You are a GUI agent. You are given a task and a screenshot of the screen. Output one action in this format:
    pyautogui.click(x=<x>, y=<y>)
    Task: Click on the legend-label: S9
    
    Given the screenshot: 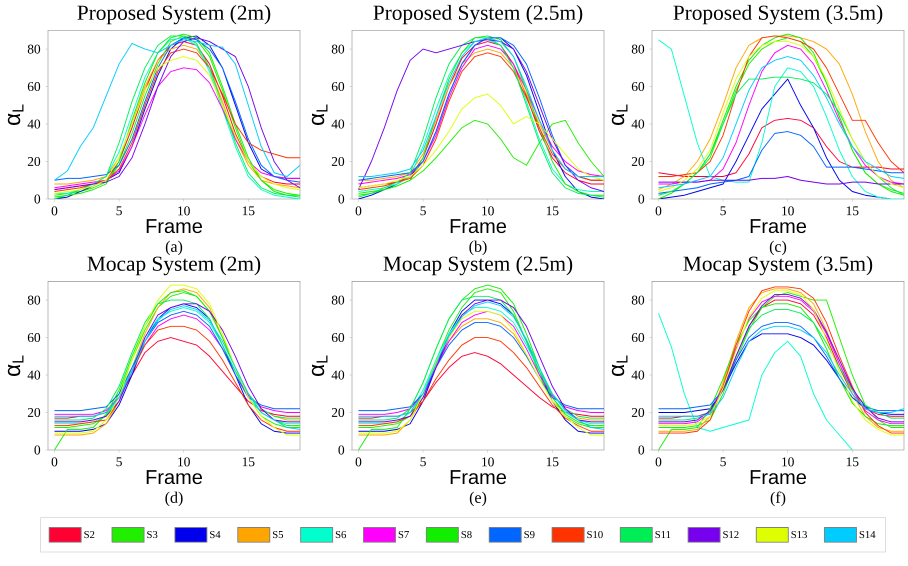 What is the action you would take?
    pyautogui.click(x=529, y=534)
    